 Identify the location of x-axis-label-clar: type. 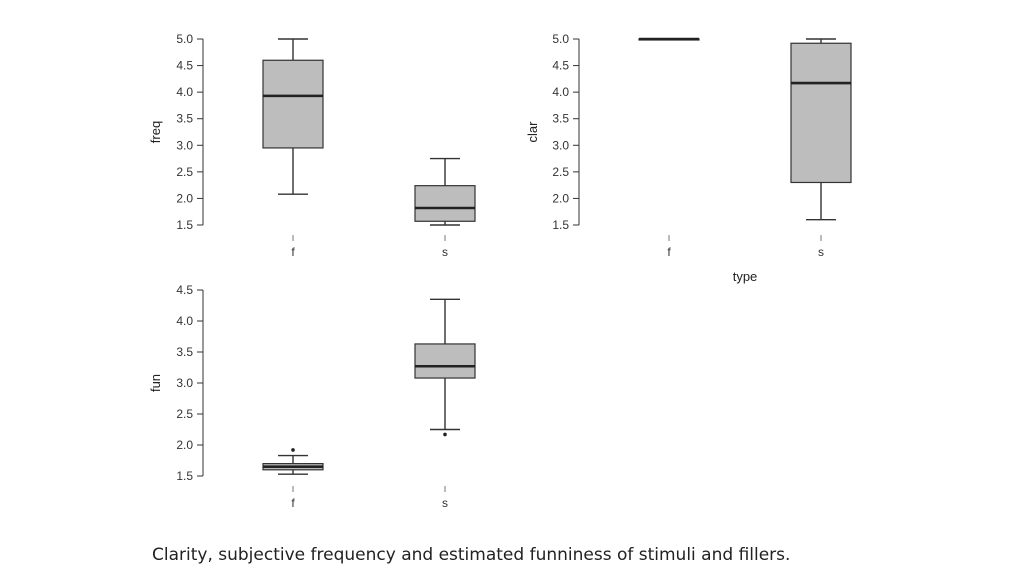
(745, 276).